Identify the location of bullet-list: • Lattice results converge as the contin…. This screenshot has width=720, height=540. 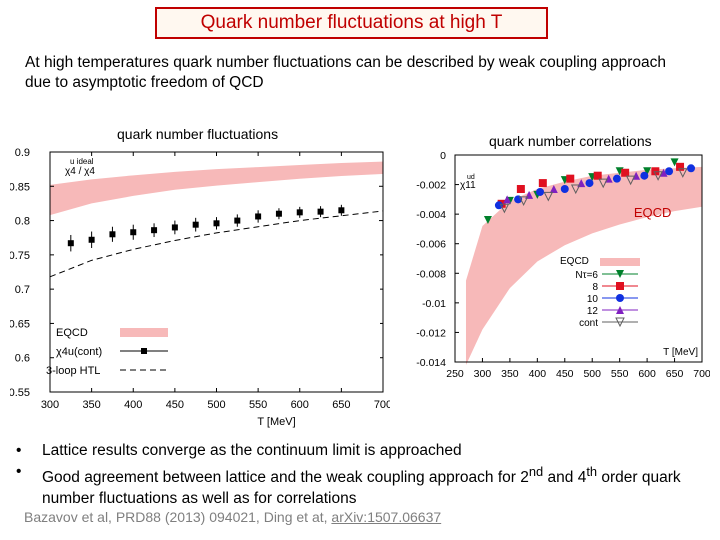
(366, 474).